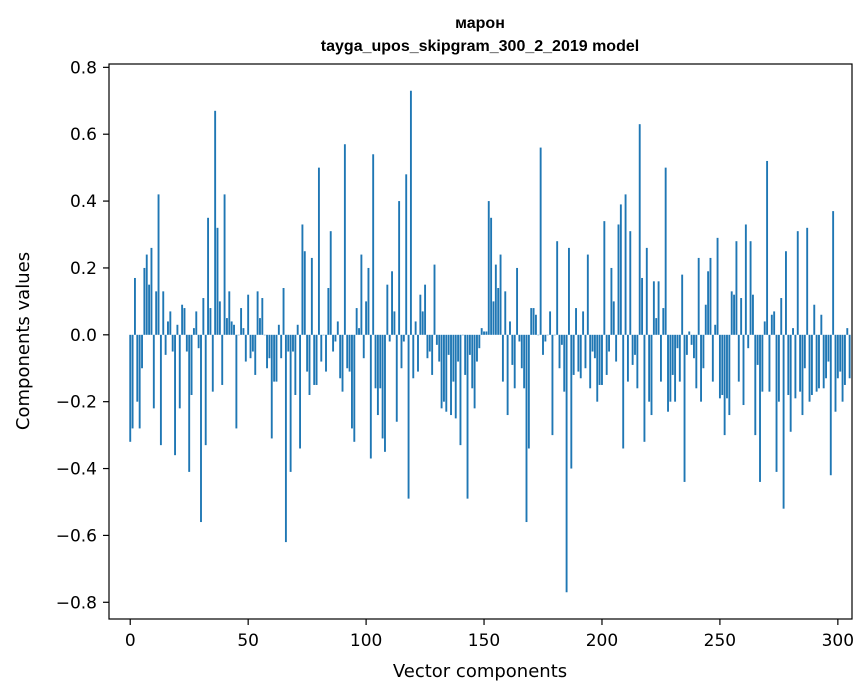 The height and width of the screenshot is (696, 867). I want to click on x-tick-label: 0, so click(130, 641).